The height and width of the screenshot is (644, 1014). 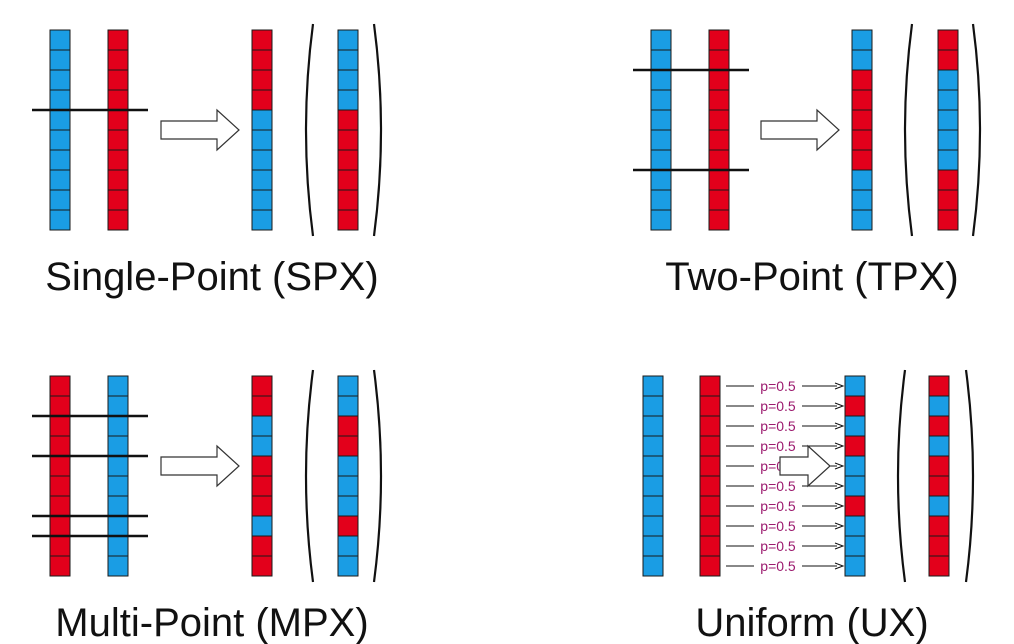 I want to click on left-paren-icon, so click(x=908, y=130).